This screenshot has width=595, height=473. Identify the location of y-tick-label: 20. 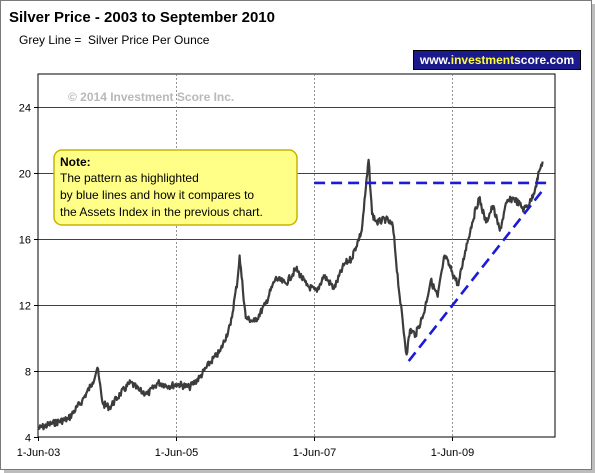
(25, 175).